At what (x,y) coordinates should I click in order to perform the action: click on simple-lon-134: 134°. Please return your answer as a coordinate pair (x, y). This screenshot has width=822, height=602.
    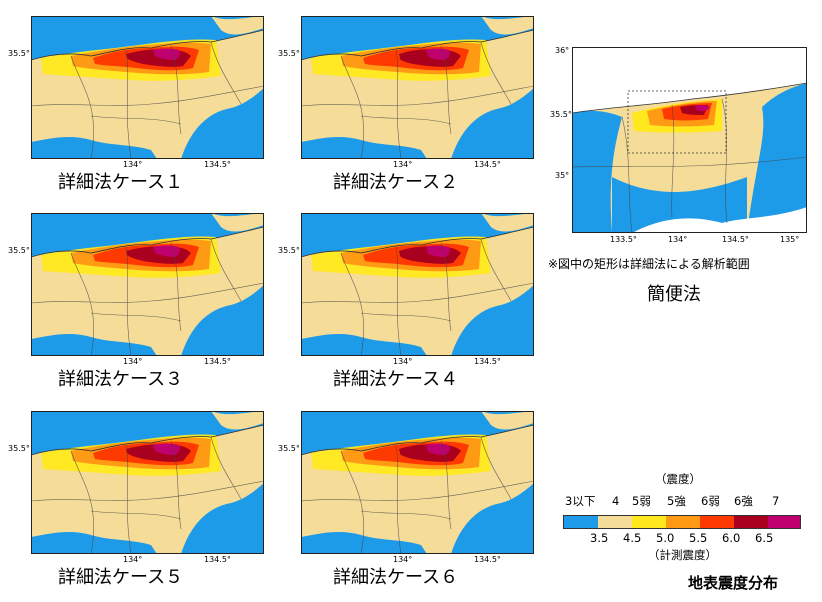
    Looking at the image, I should click on (678, 239).